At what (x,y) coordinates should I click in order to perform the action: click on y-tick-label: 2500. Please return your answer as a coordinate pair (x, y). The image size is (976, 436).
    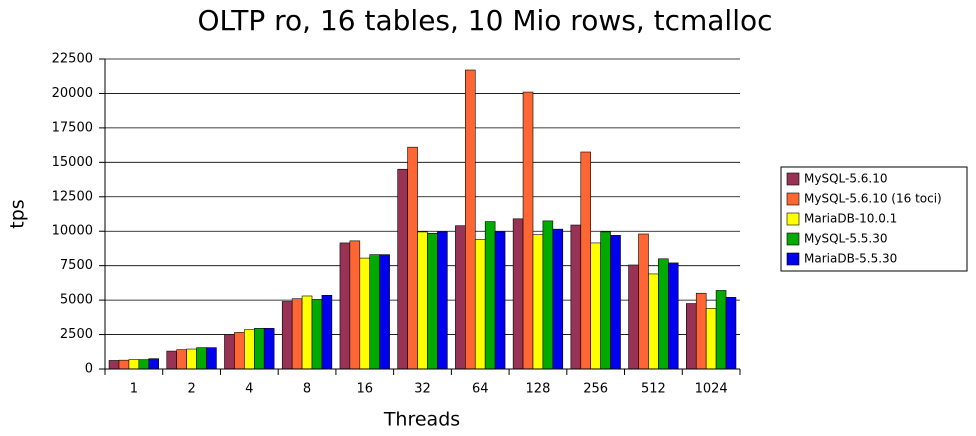
    Looking at the image, I should click on (76, 334).